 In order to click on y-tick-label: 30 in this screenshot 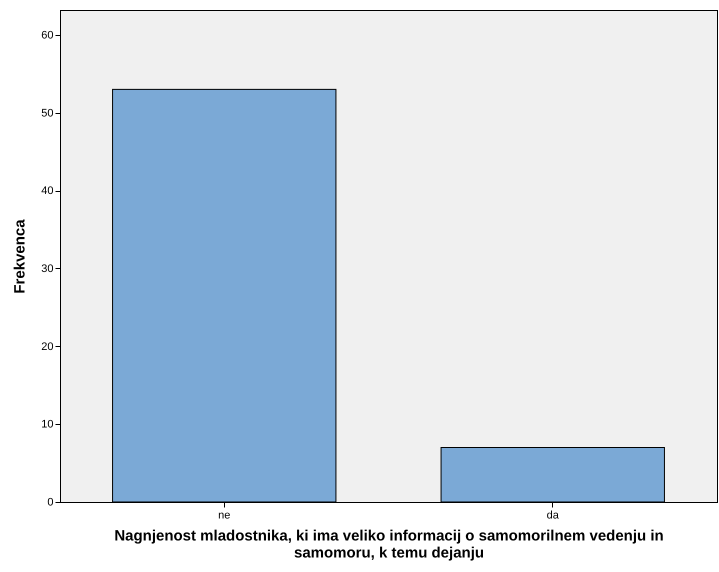, I will do `click(47, 268)`.